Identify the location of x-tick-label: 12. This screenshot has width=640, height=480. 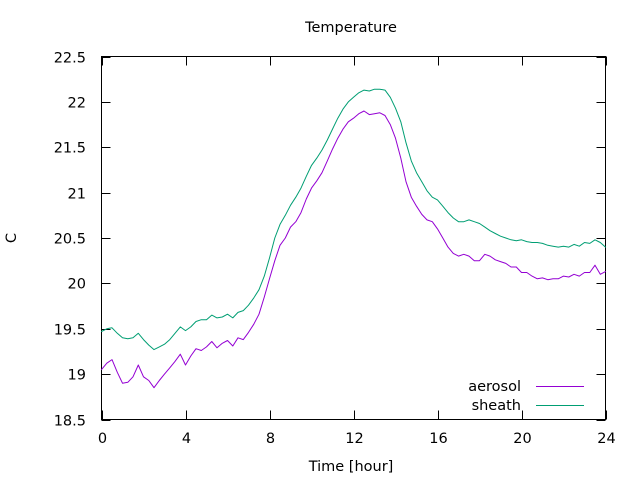
(354, 439).